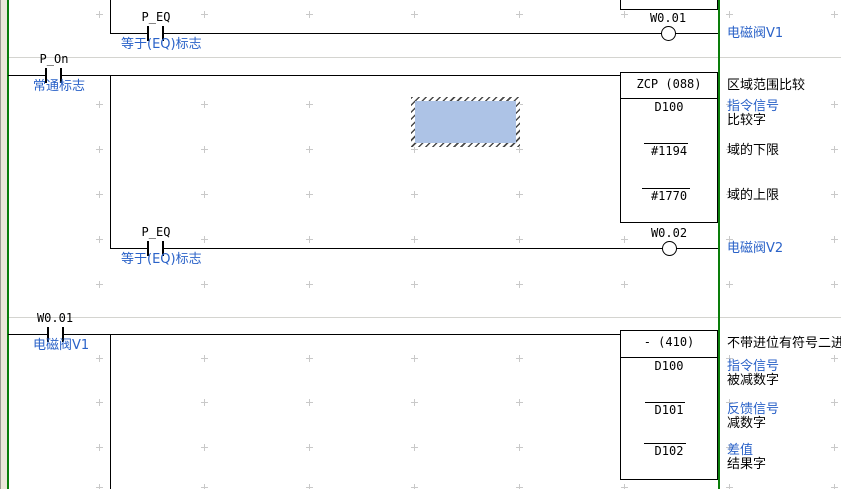 This screenshot has width=841, height=489. I want to click on coil-W0.02, so click(669, 248).